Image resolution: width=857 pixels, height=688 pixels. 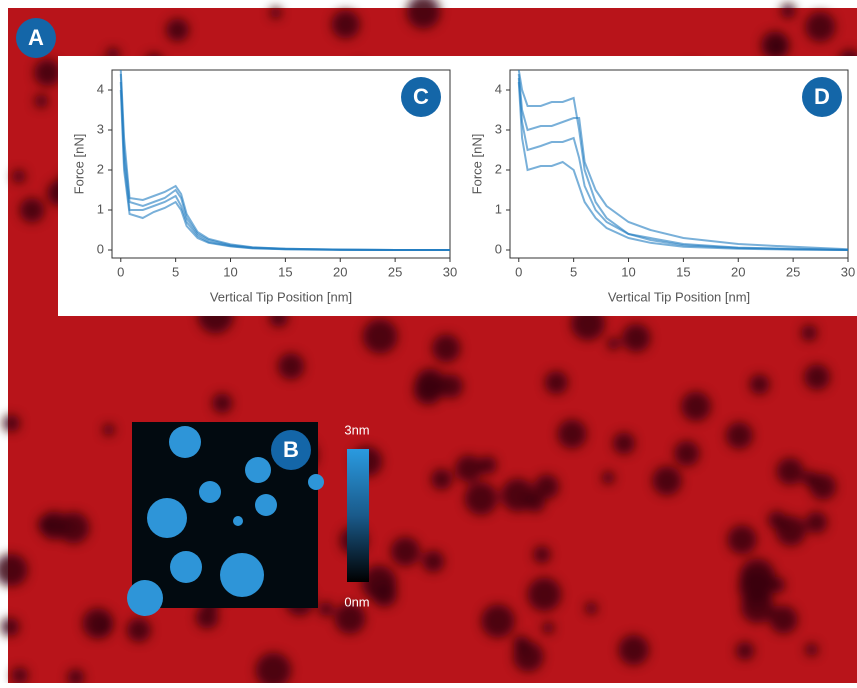 What do you see at coordinates (36, 37) in the screenshot?
I see `panel-letter: A` at bounding box center [36, 37].